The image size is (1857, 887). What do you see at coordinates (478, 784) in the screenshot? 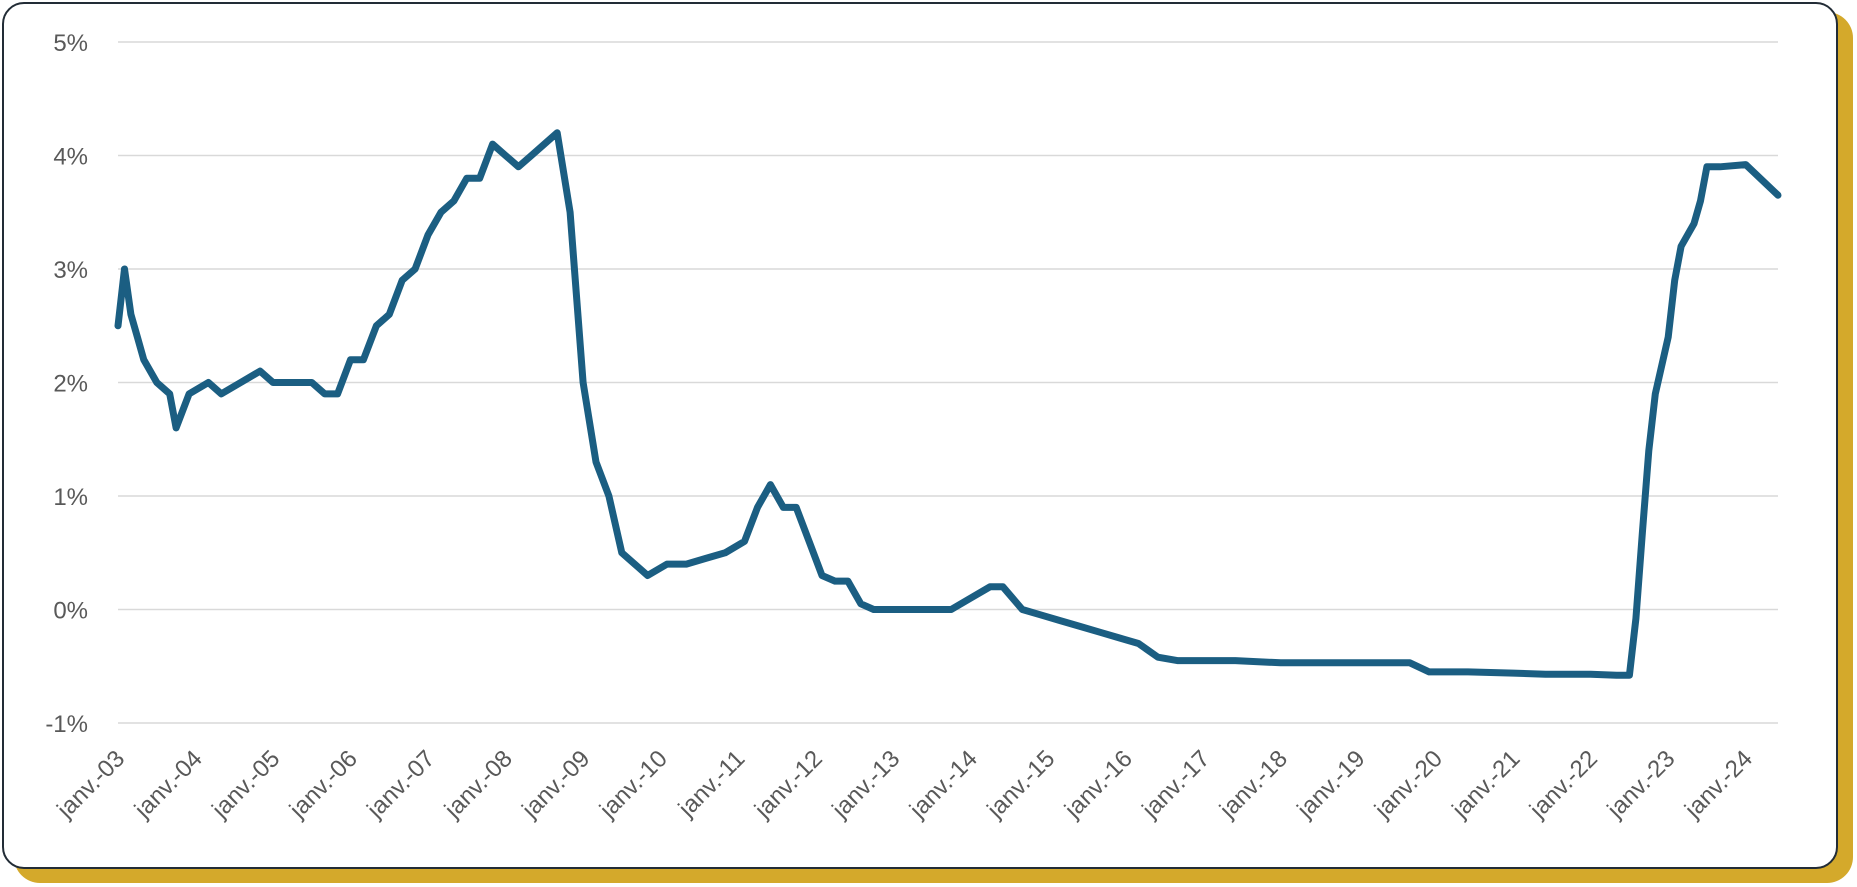
I see `x-tick-label: janv.-08` at bounding box center [478, 784].